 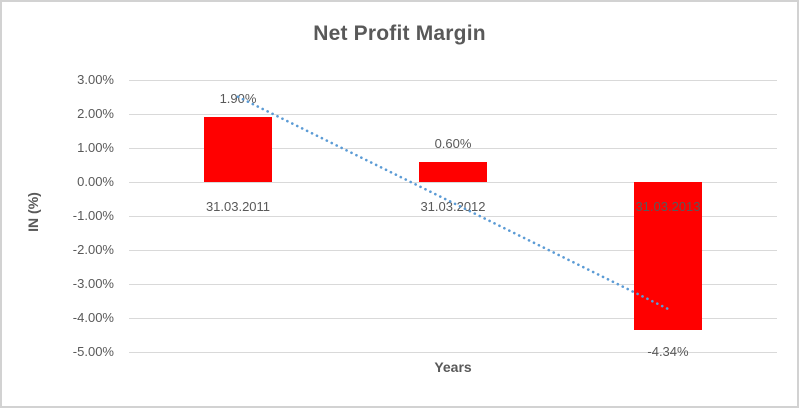 What do you see at coordinates (93, 249) in the screenshot?
I see `y-tick-label: -2.00%` at bounding box center [93, 249].